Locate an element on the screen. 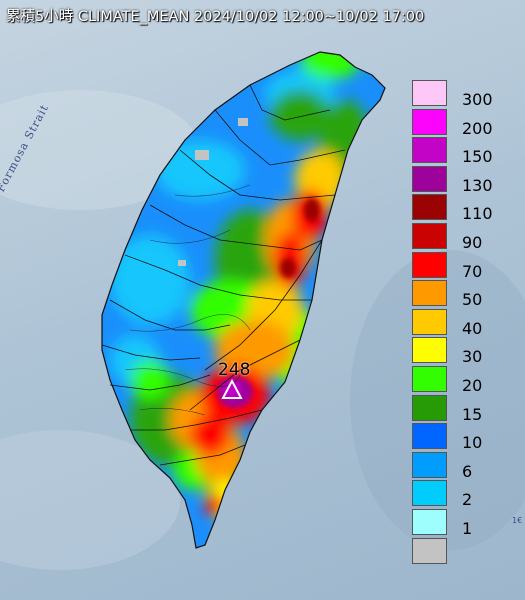  legend-label: 300 is located at coordinates (477, 99).